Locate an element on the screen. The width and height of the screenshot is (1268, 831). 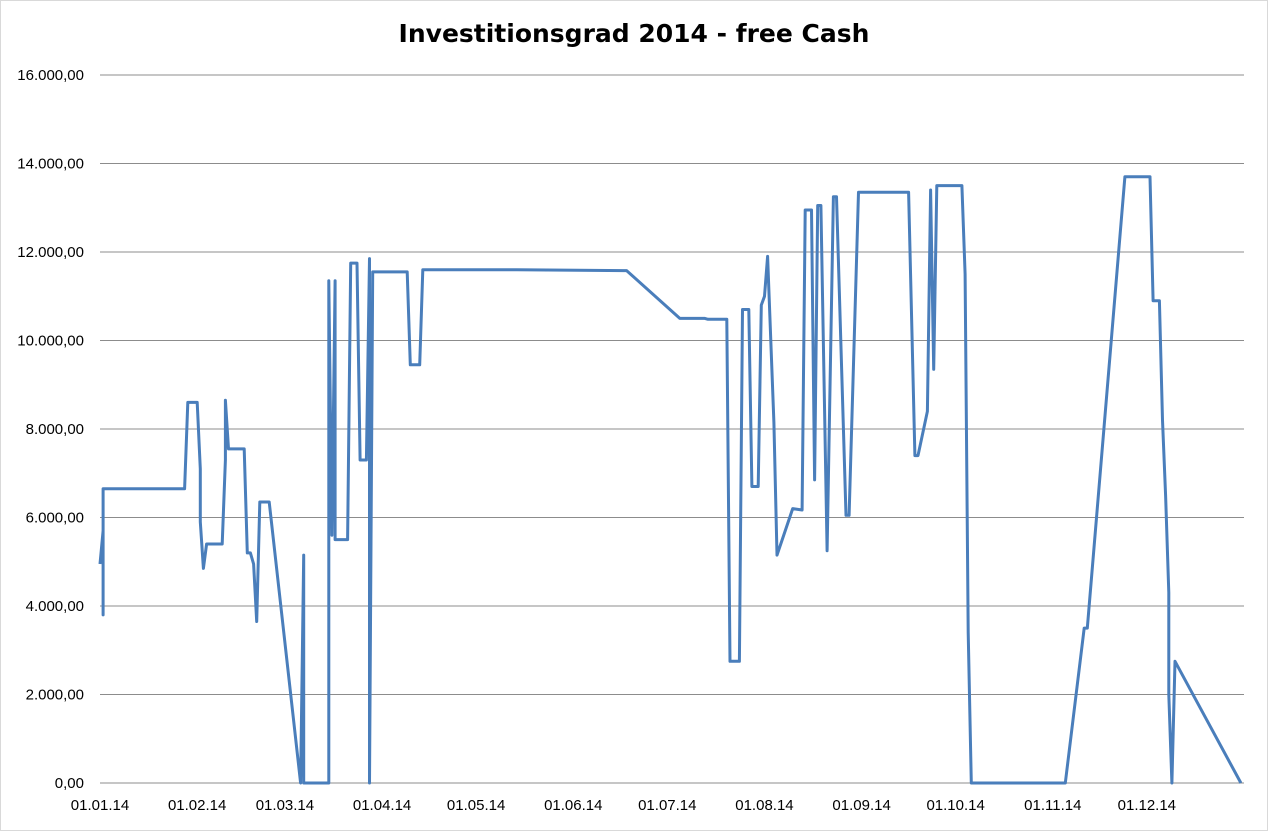
y-tick-label: 2.000,00 is located at coordinates (55, 695).